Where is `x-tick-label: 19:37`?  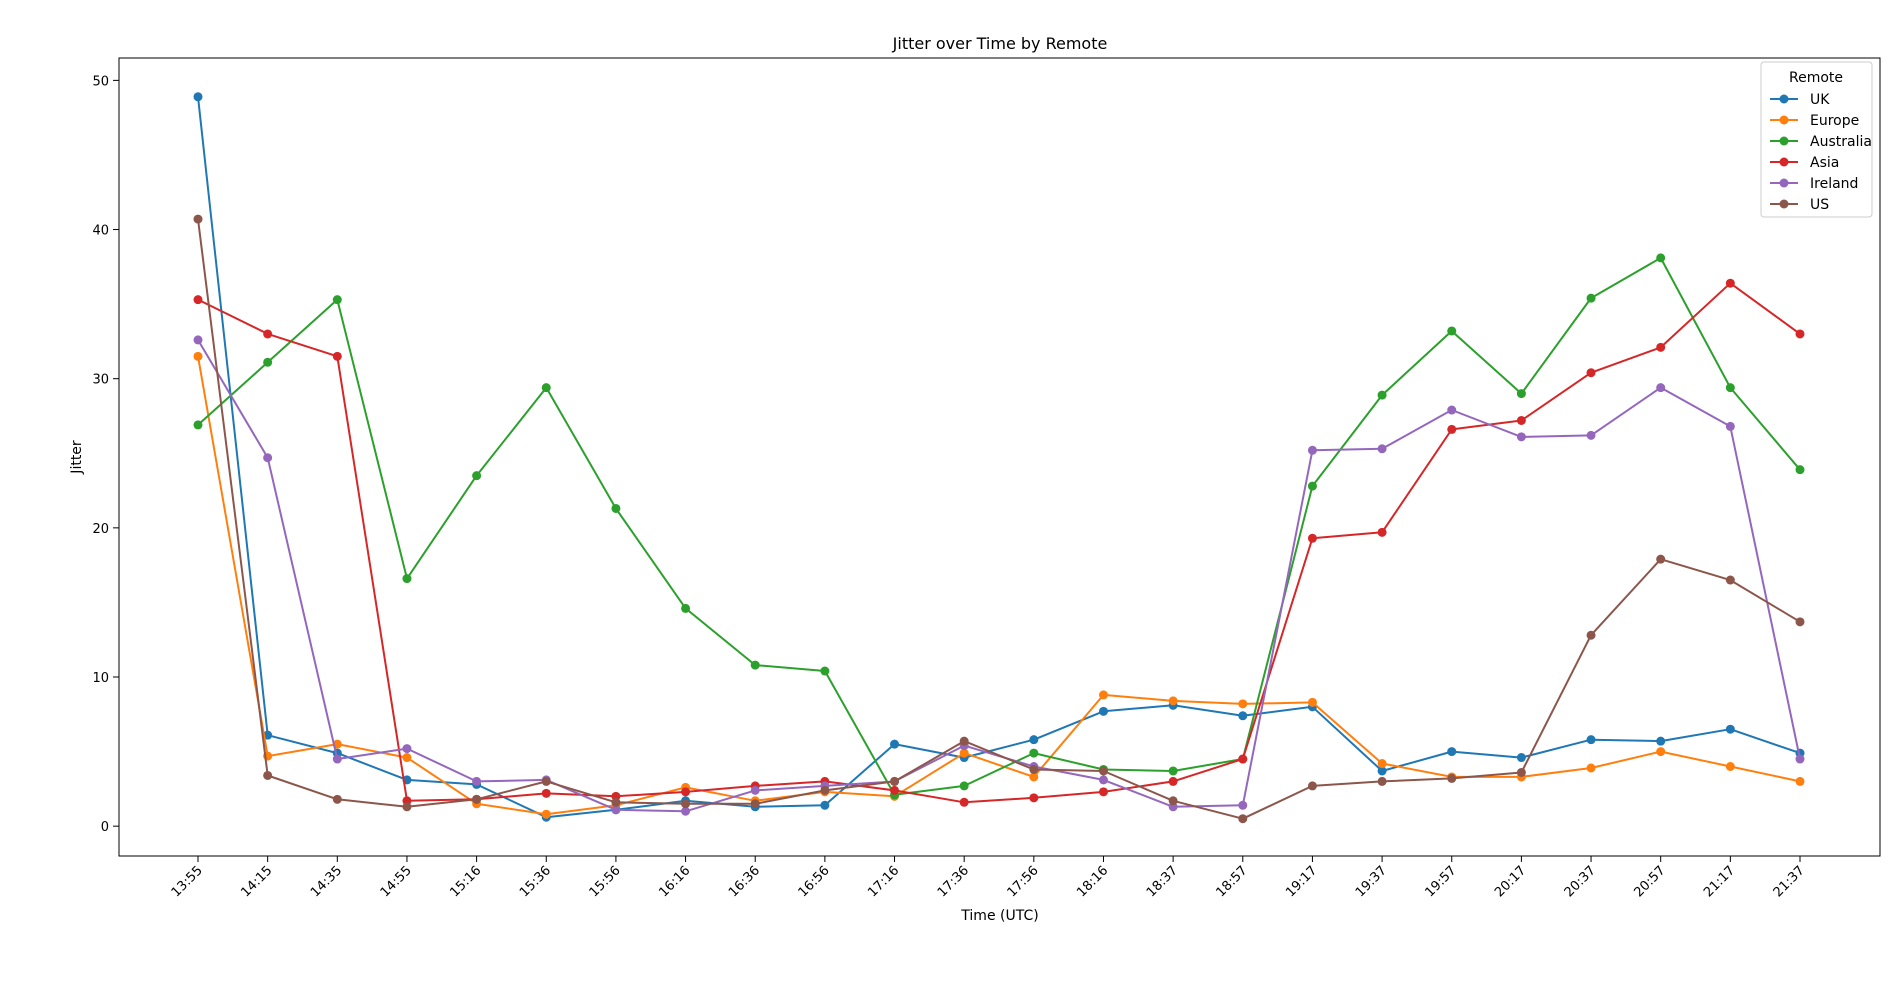 x-tick-label: 19:37 is located at coordinates (1371, 881).